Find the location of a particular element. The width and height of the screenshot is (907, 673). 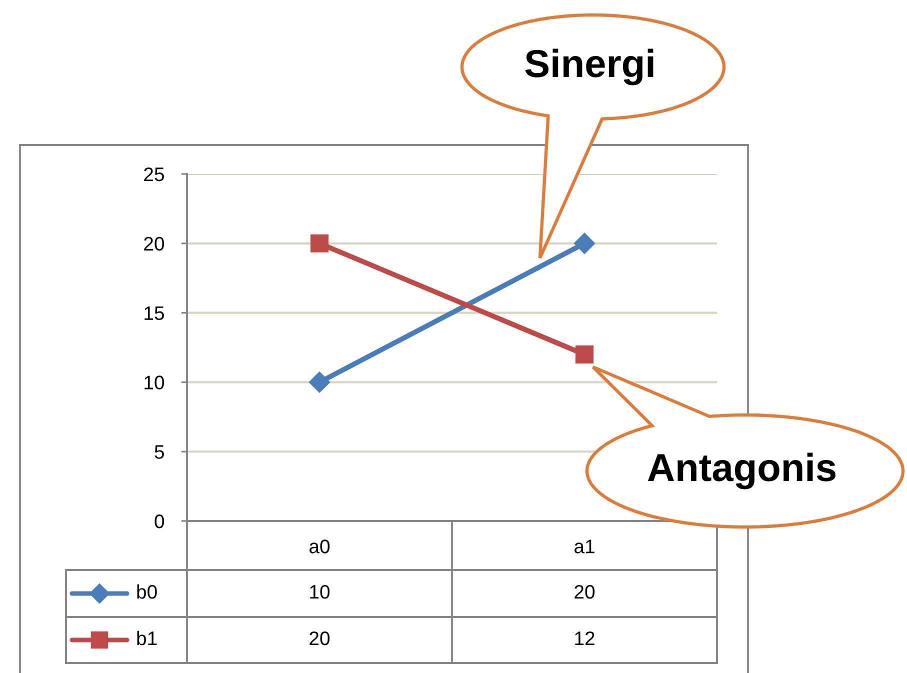

text: Sinergi is located at coordinates (589, 67).